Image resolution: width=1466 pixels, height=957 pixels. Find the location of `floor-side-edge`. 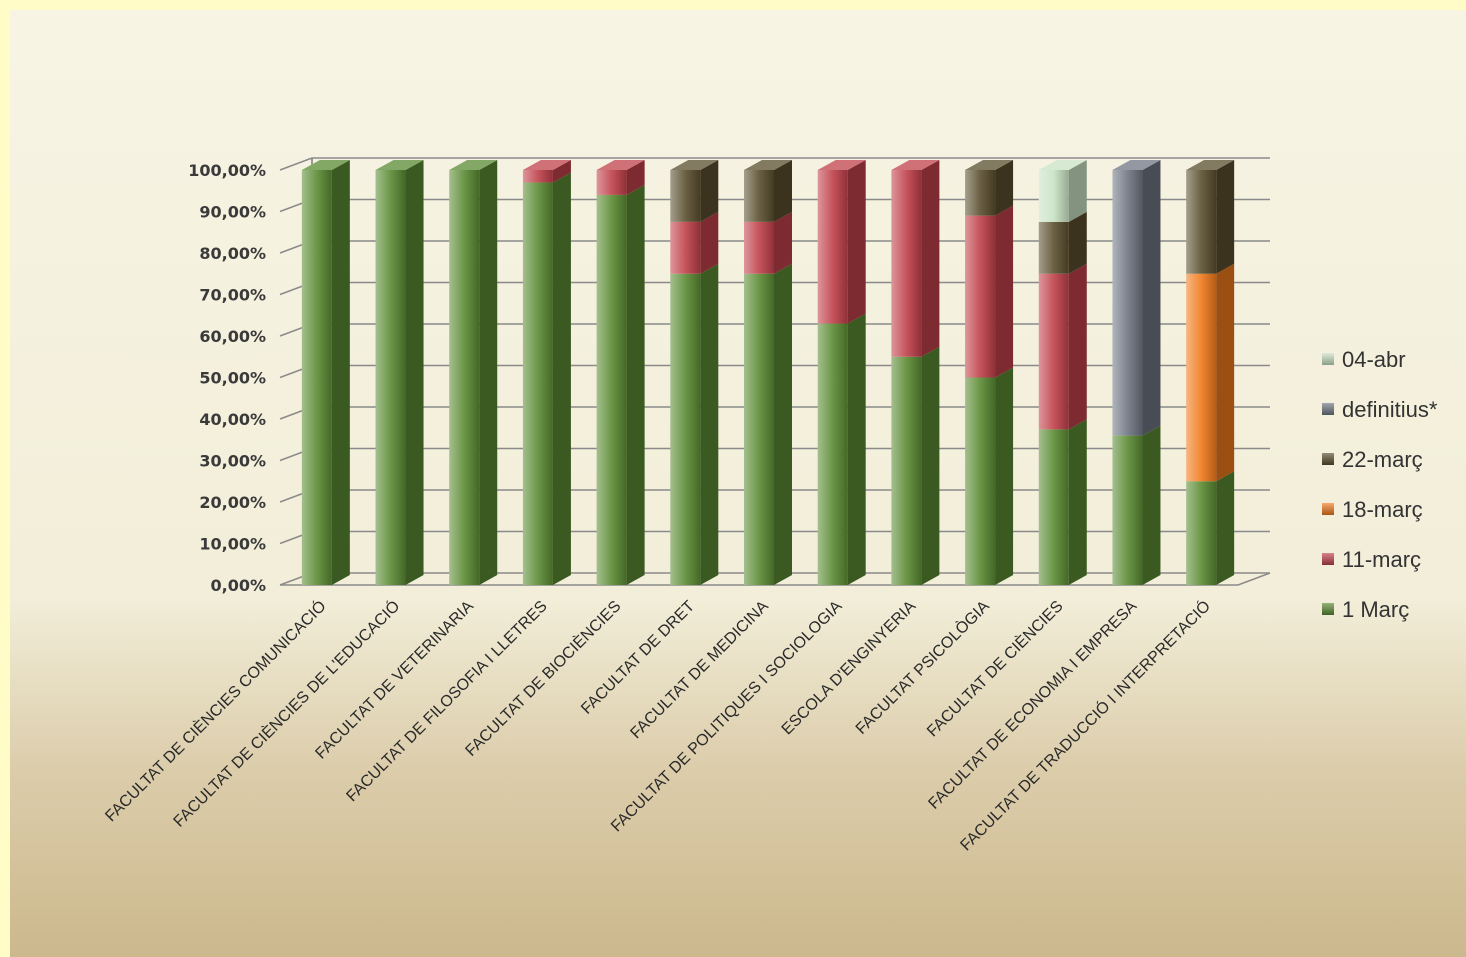

floor-side-edge is located at coordinates (1254, 579).